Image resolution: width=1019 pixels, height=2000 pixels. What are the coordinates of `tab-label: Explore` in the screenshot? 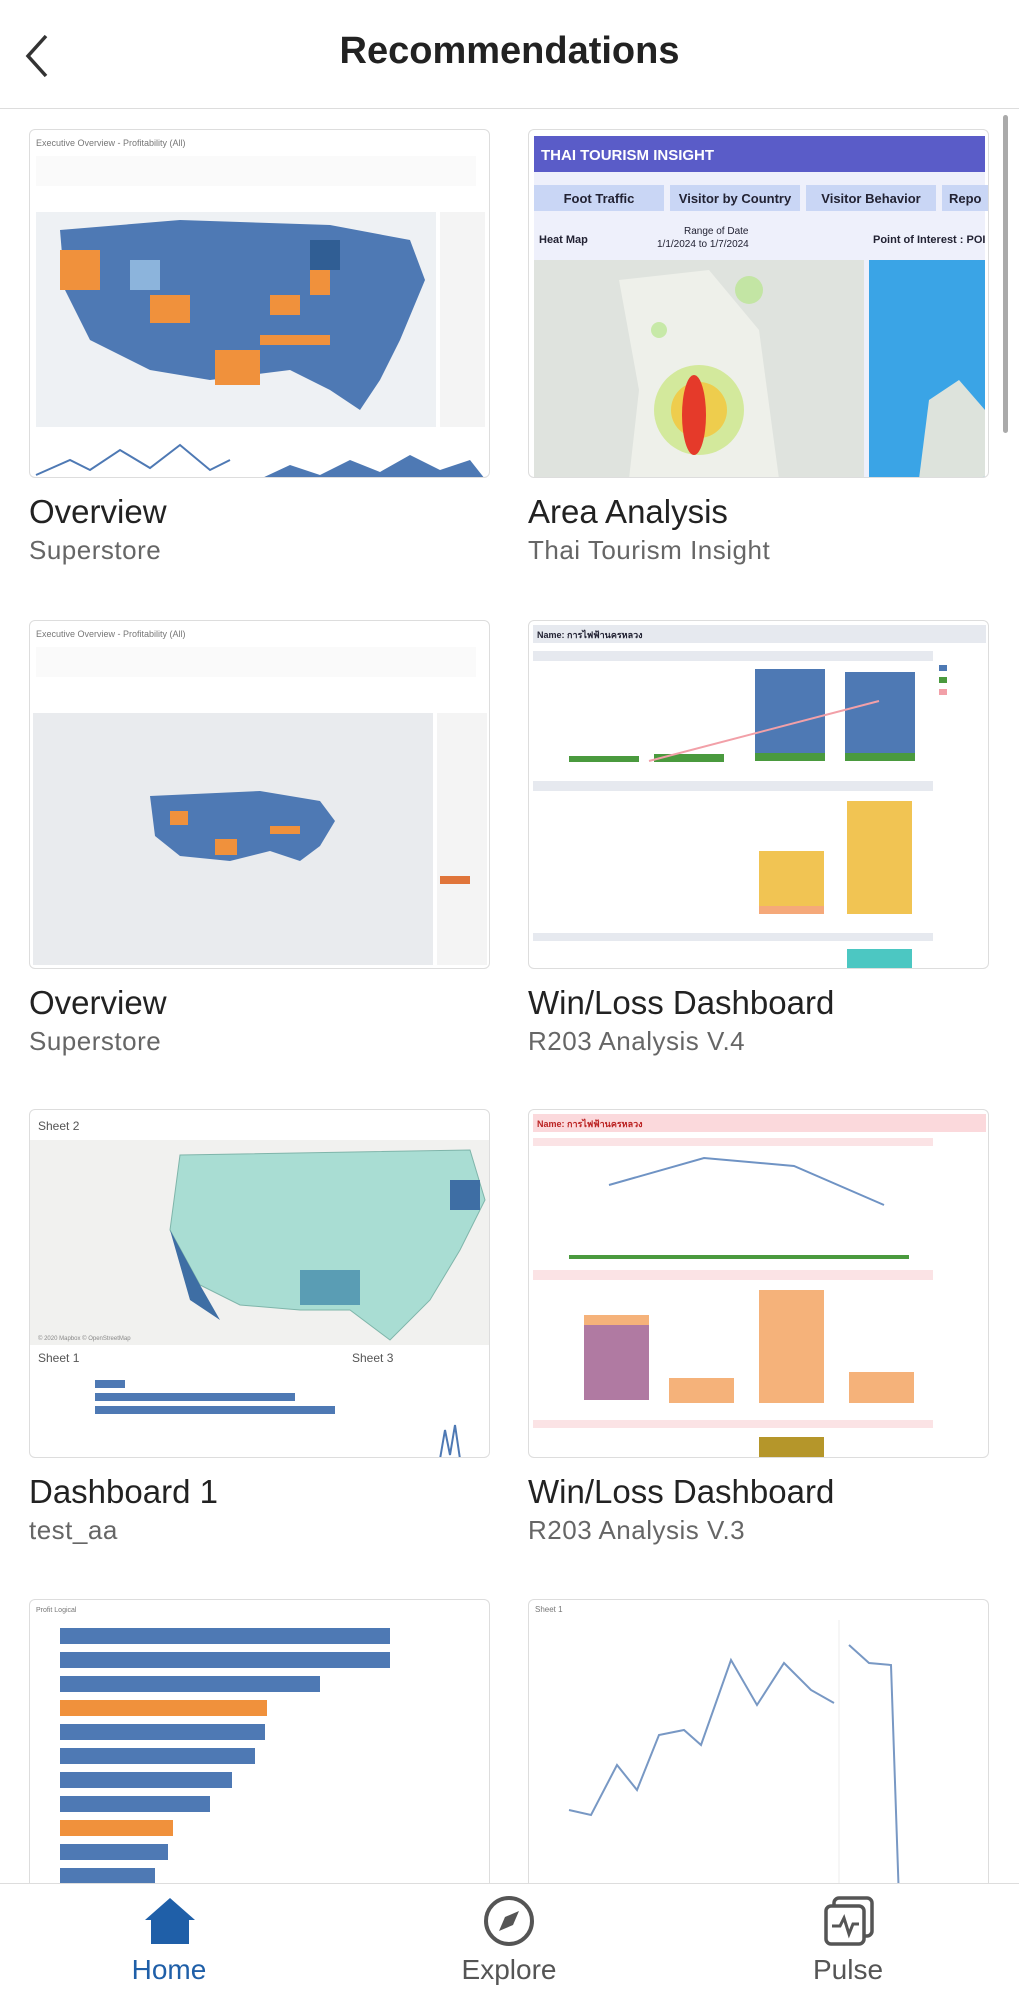 It's located at (509, 1969).